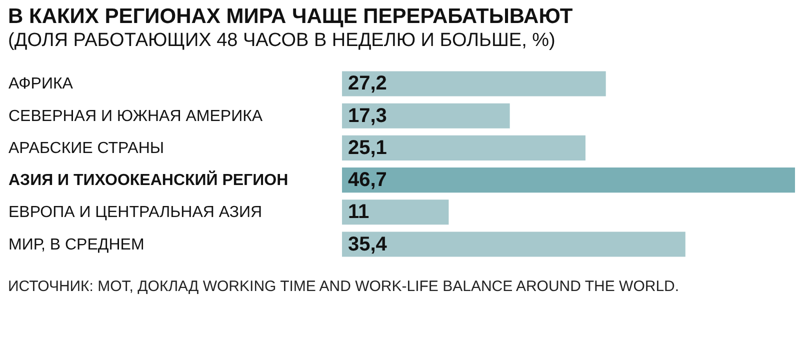  I want to click on data-label: 25,1, so click(367, 147).